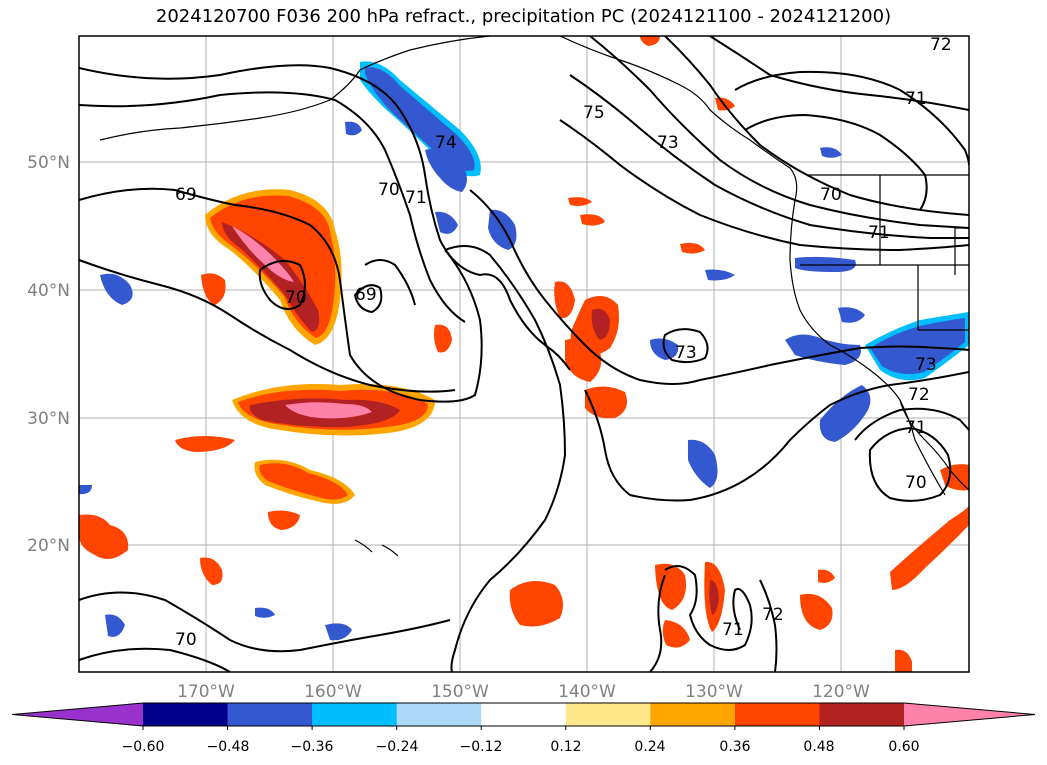 Image resolution: width=1047 pixels, height=765 pixels. I want to click on lon-label: 150°W, so click(460, 692).